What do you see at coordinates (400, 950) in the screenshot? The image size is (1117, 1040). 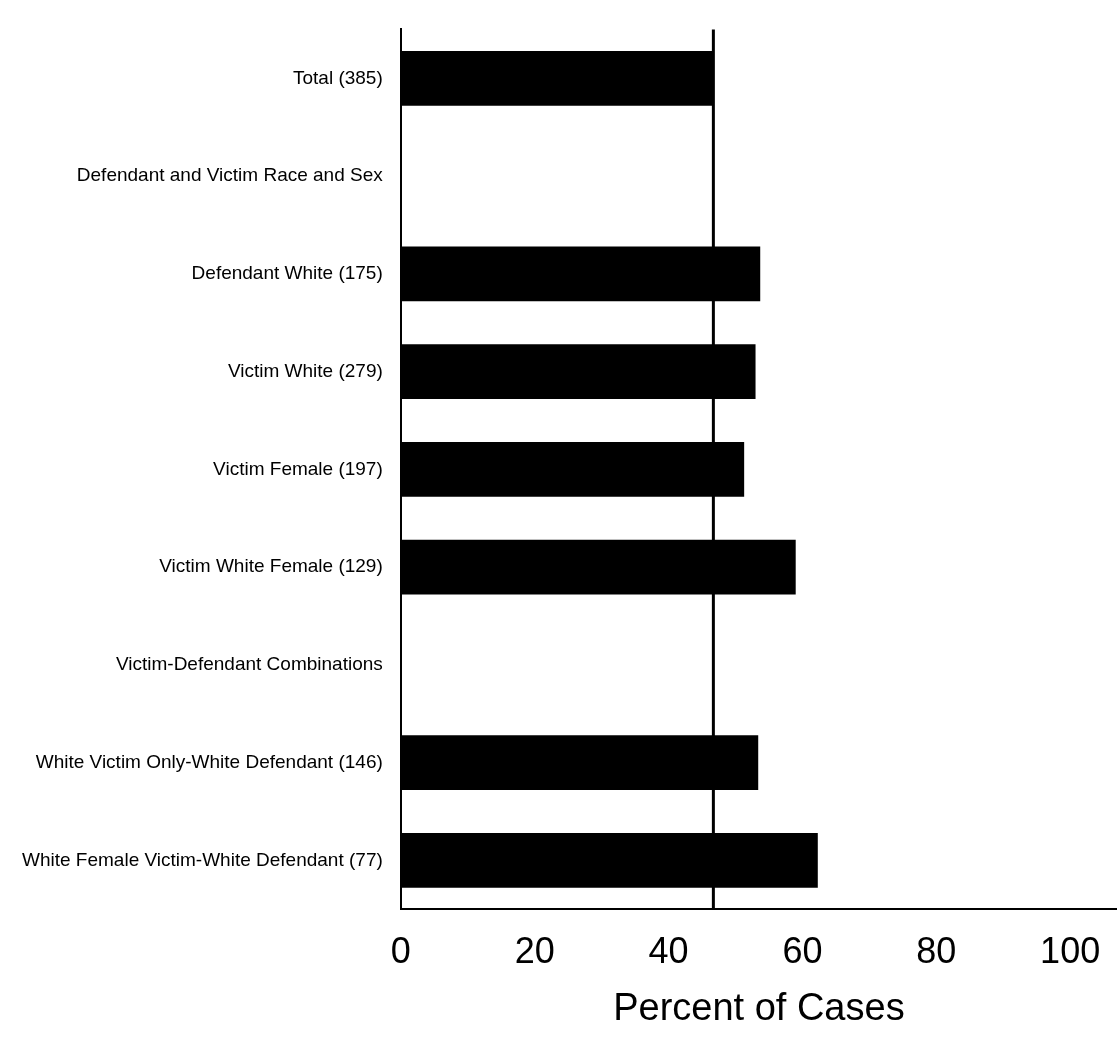 I see `x-tick-label: 0` at bounding box center [400, 950].